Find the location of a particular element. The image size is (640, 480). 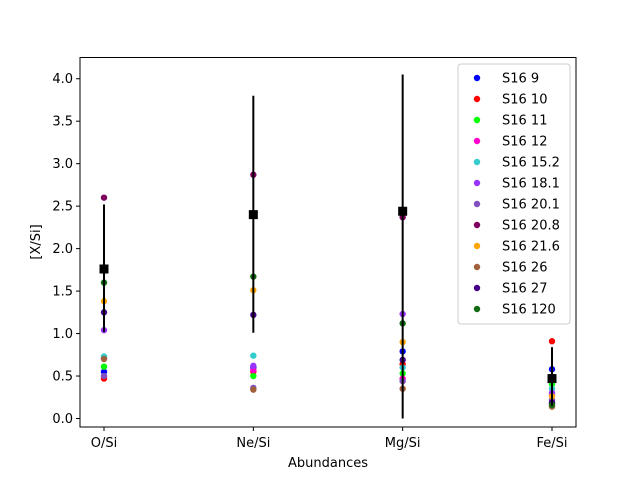

y-tick-label: 0.5 is located at coordinates (62, 377).